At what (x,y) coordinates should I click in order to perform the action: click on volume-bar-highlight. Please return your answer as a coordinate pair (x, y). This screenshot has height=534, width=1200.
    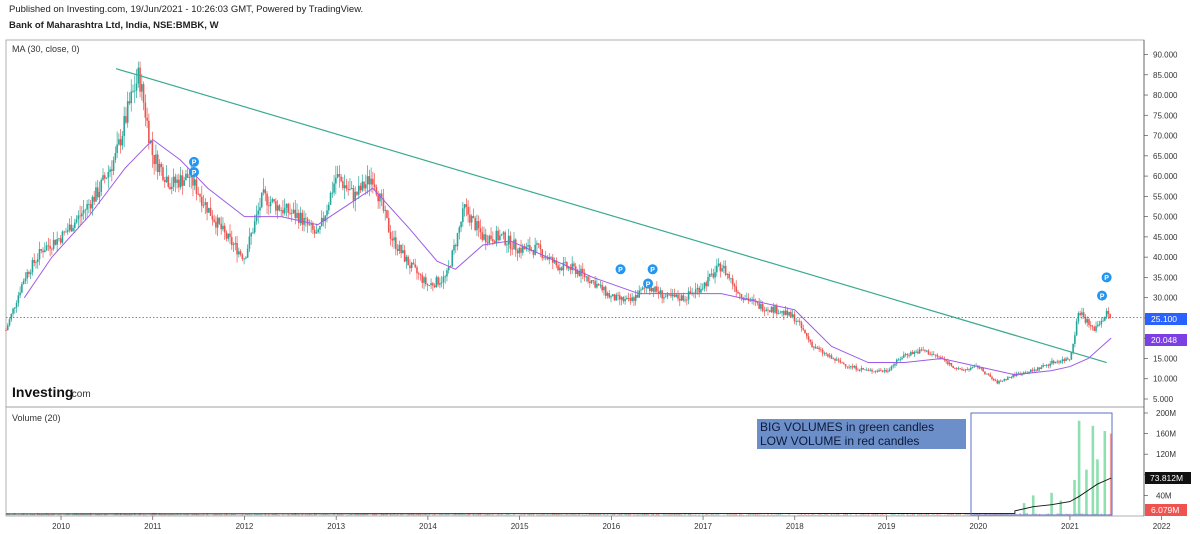
    Looking at the image, I should click on (1105, 473).